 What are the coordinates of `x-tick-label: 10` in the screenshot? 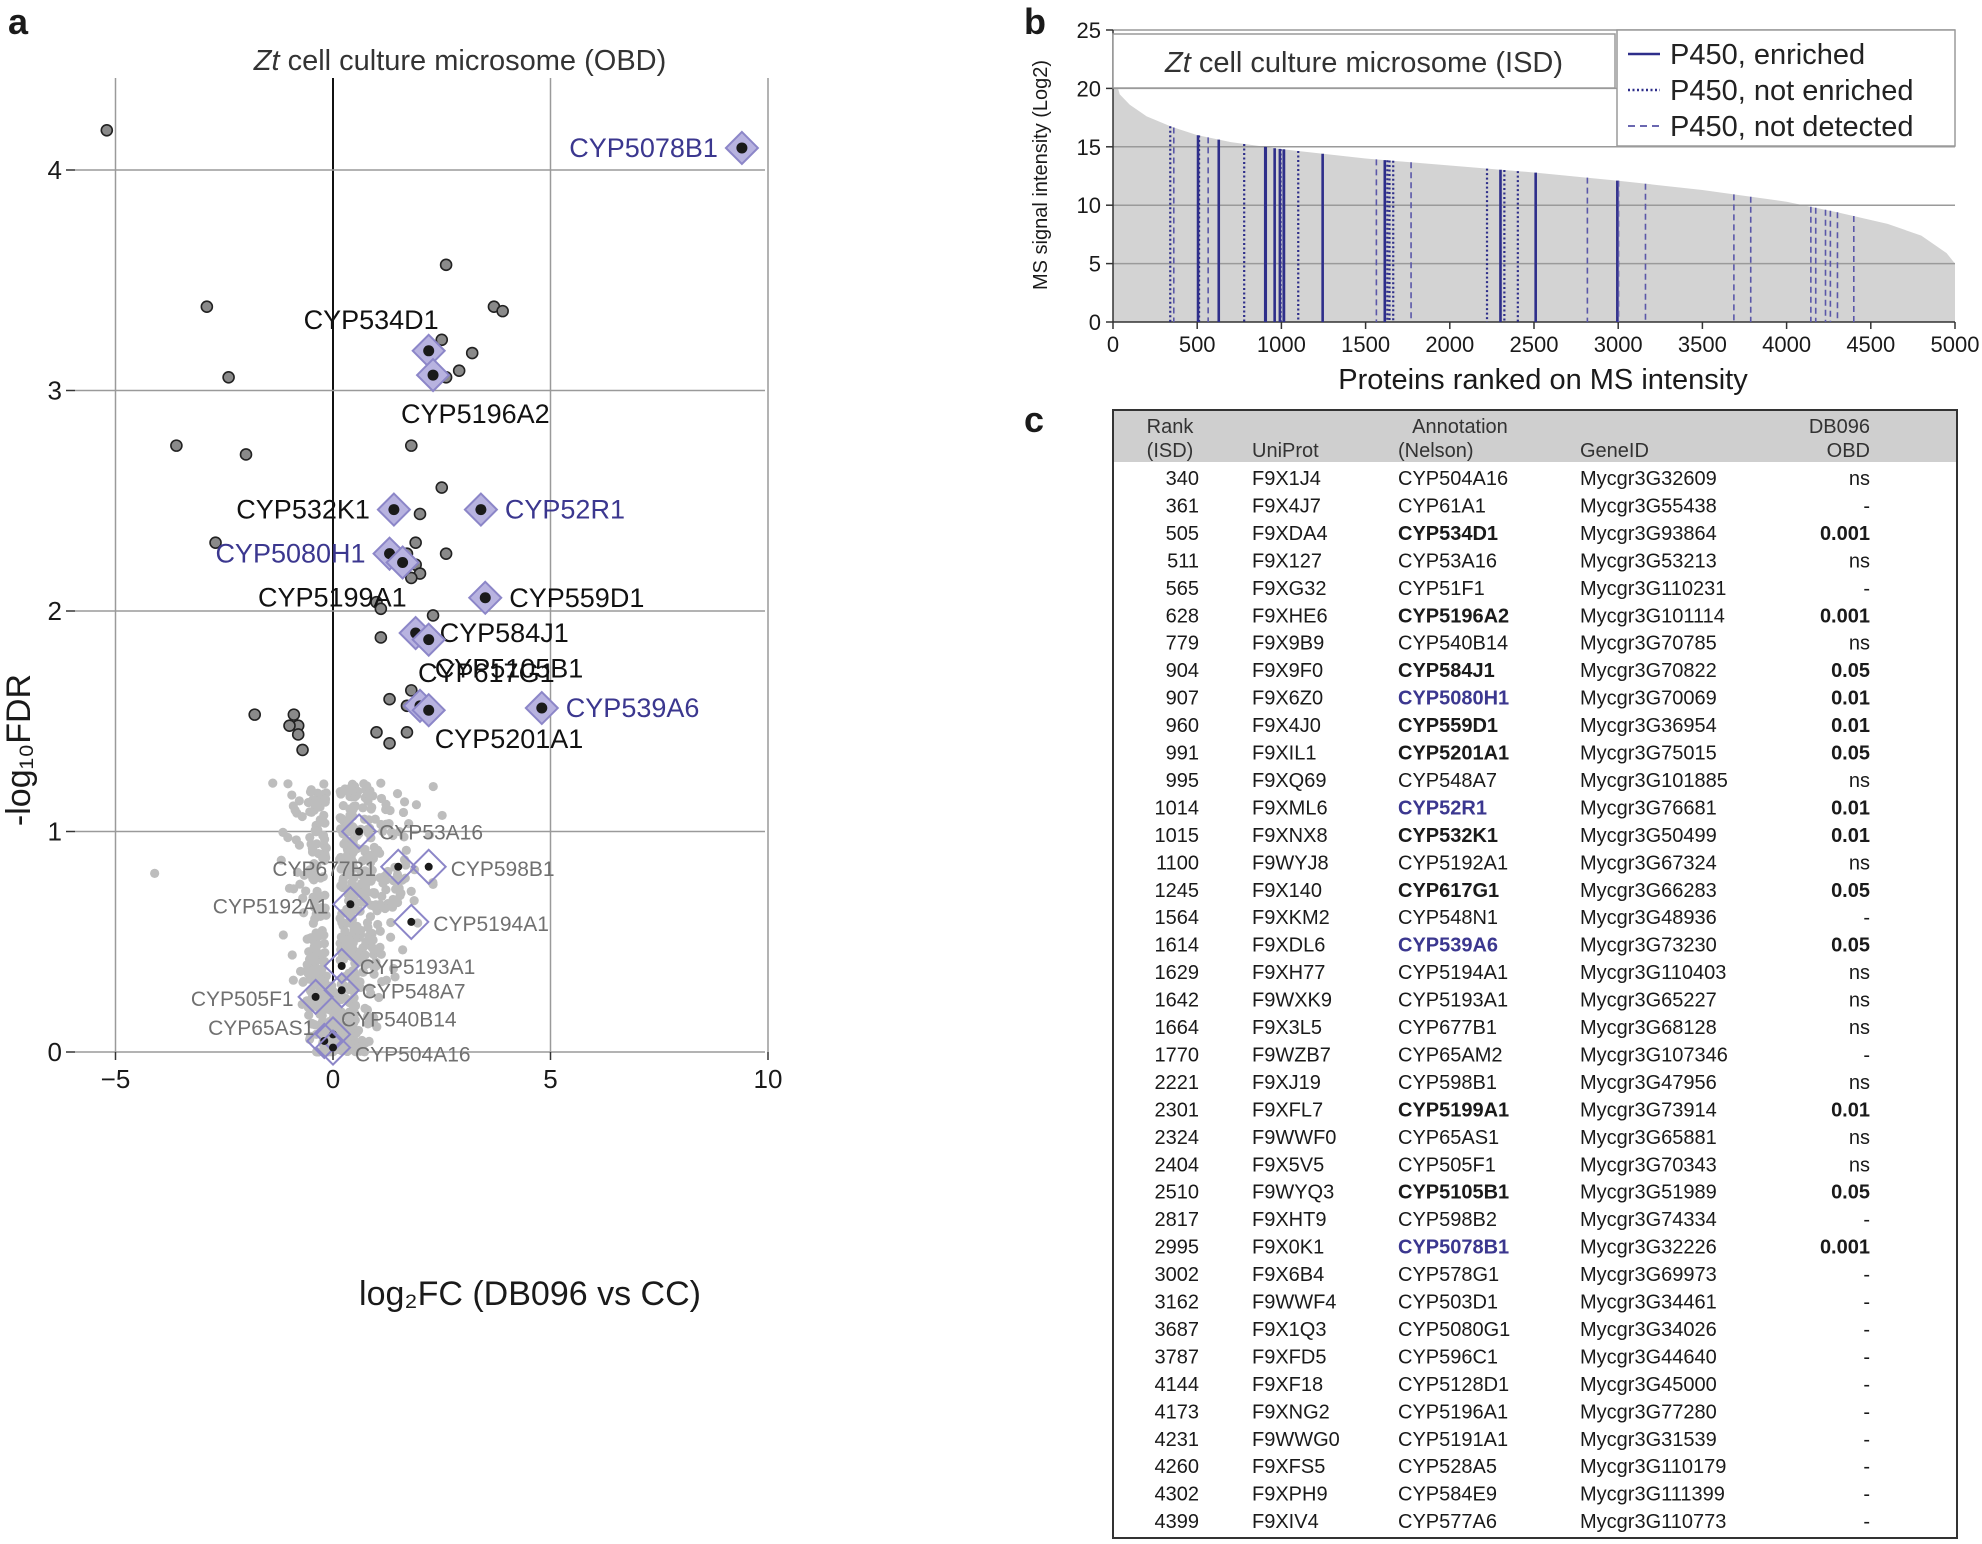 It's located at (768, 1079).